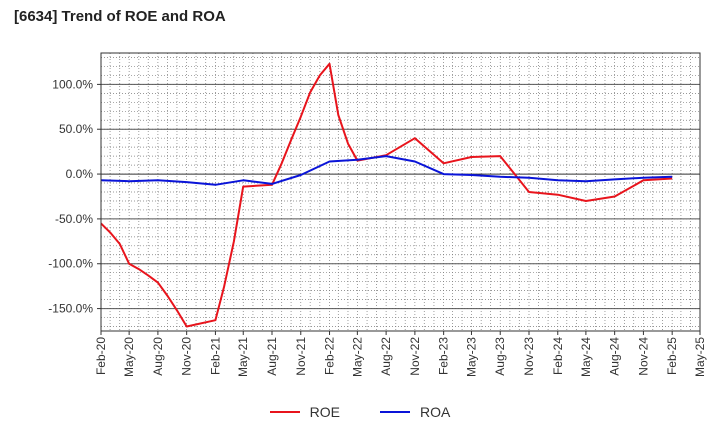 Image resolution: width=720 pixels, height=440 pixels. What do you see at coordinates (615, 356) in the screenshot?
I see `x-tick-label: Aug-24` at bounding box center [615, 356].